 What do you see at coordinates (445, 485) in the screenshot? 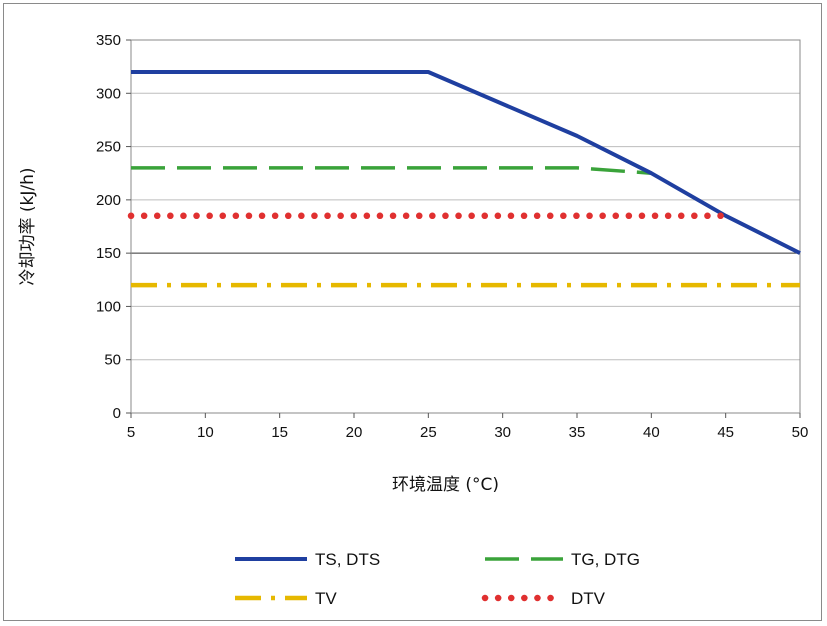
I see `x-axis-title: 环境温度 (°C)` at bounding box center [445, 485].